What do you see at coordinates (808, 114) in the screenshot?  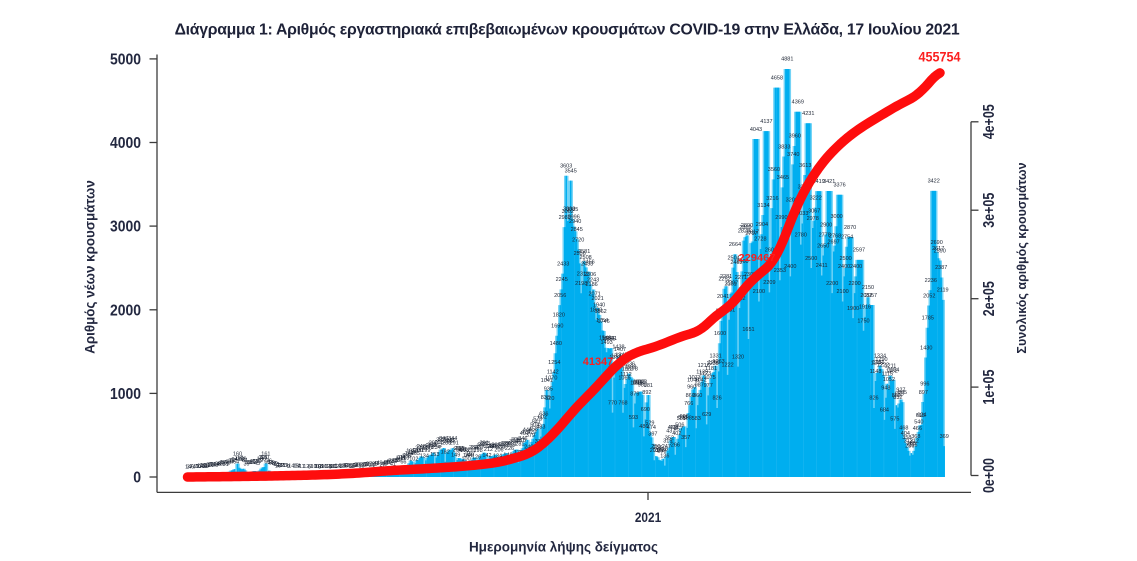 I see `svg-text: 4231` at bounding box center [808, 114].